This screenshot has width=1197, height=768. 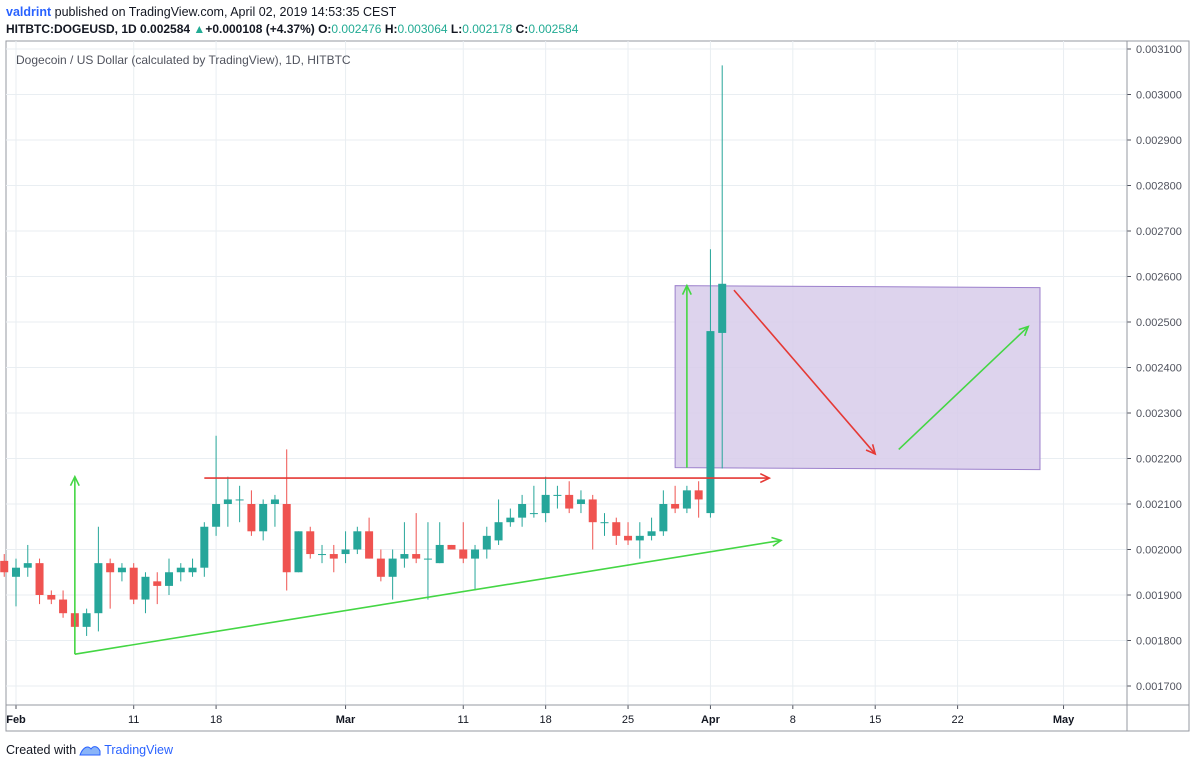 What do you see at coordinates (487, 29) in the screenshot?
I see `low-value: 0.002178` at bounding box center [487, 29].